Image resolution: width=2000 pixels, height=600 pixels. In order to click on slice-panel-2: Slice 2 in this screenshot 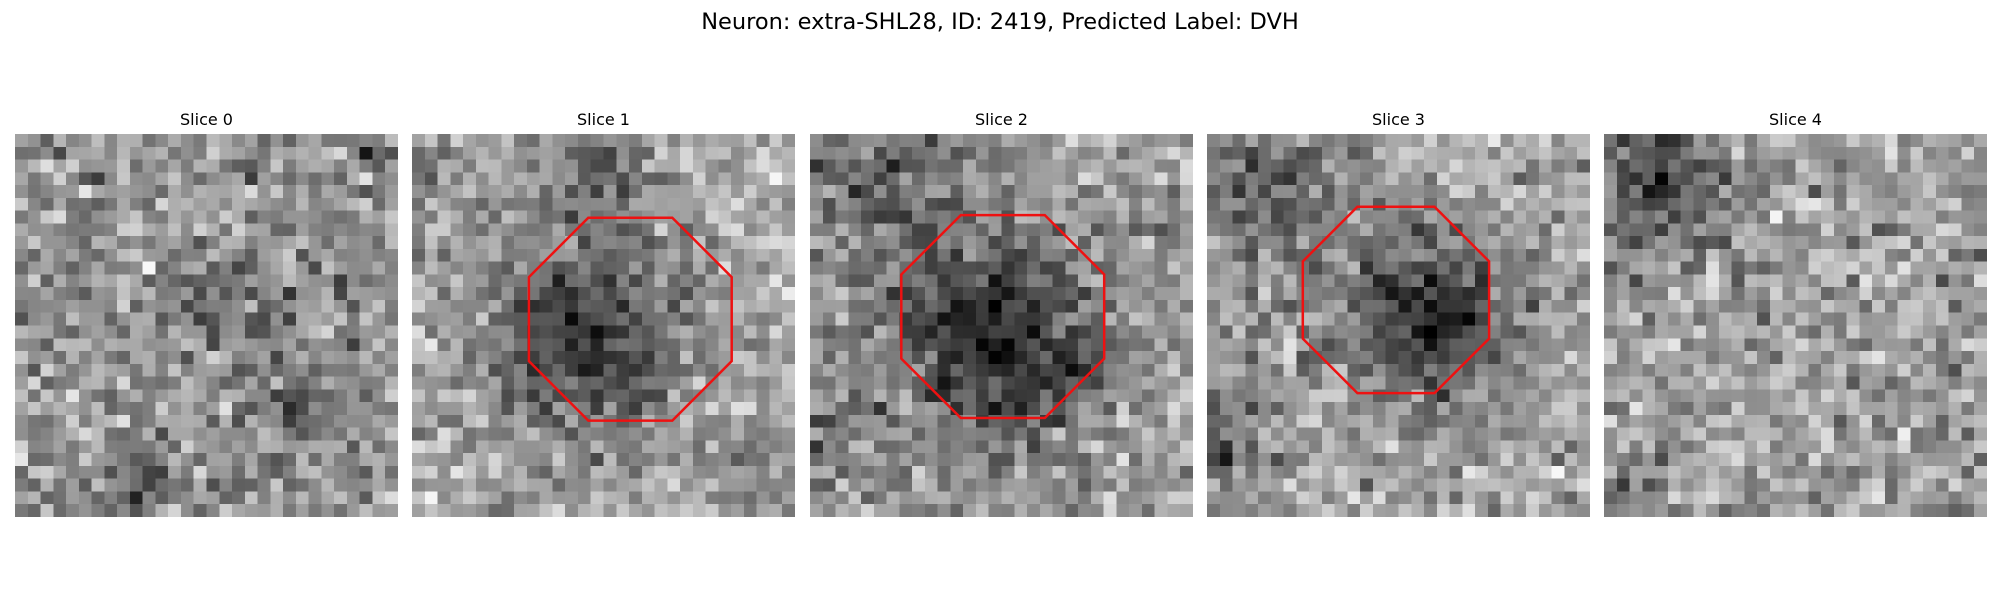, I will do `click(1001, 314)`.